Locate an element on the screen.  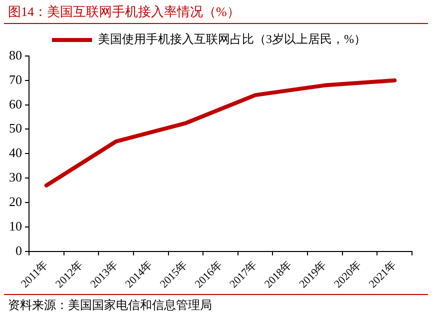
y-tick-label: 40 is located at coordinates (15, 152).